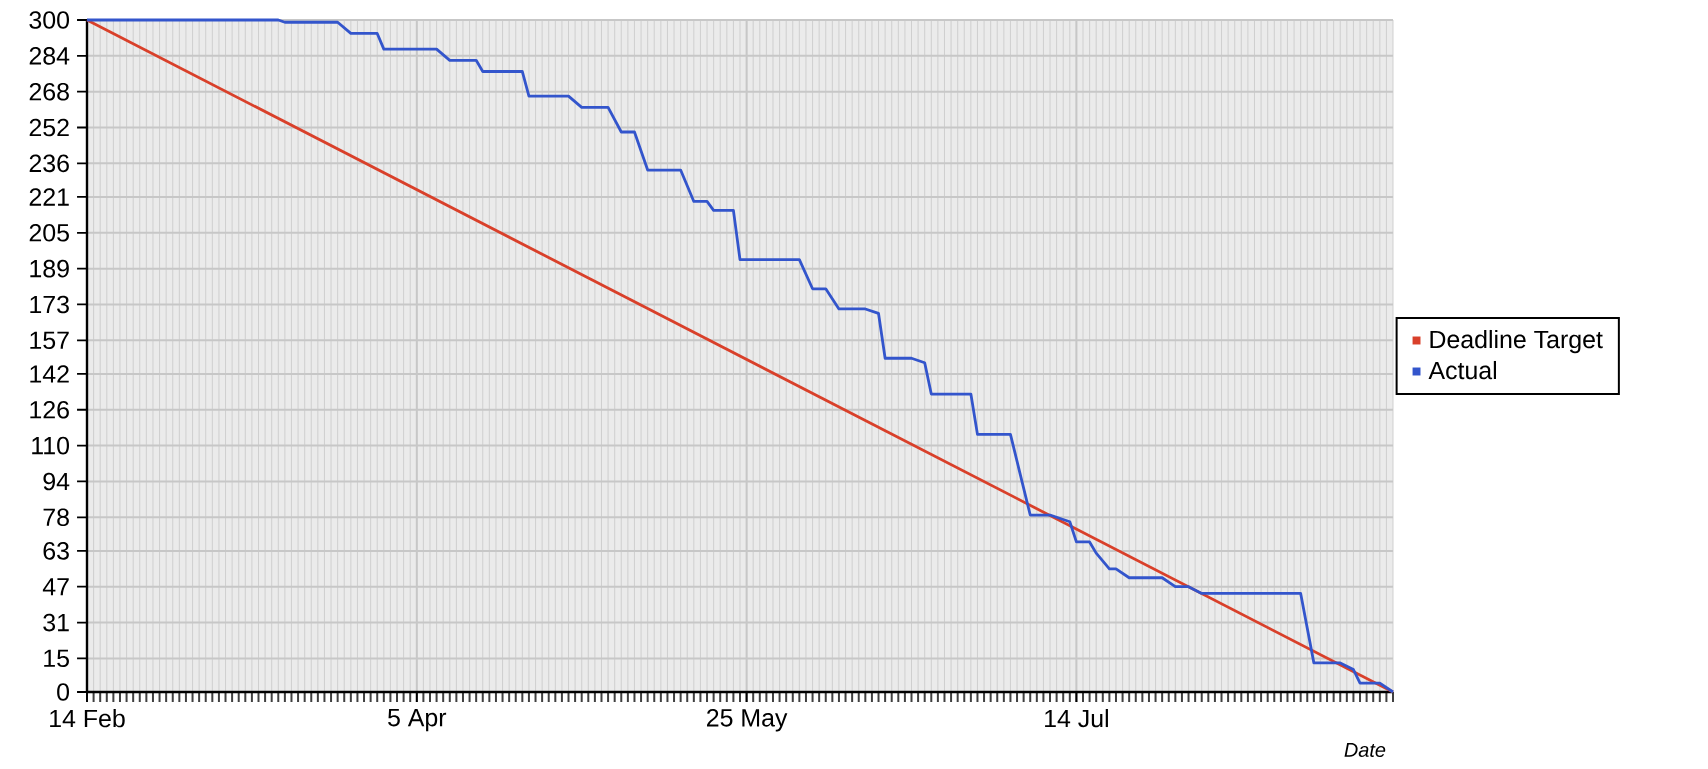 This screenshot has width=1708, height=769. What do you see at coordinates (56, 551) in the screenshot?
I see `y-tick-label: 63` at bounding box center [56, 551].